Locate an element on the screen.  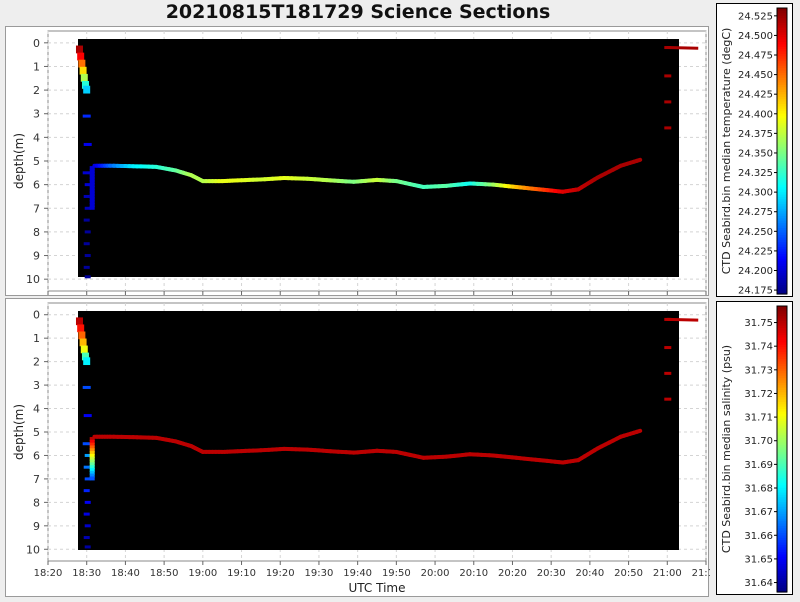
salinity-x-tick-label: 18:50 is located at coordinates (164, 573).